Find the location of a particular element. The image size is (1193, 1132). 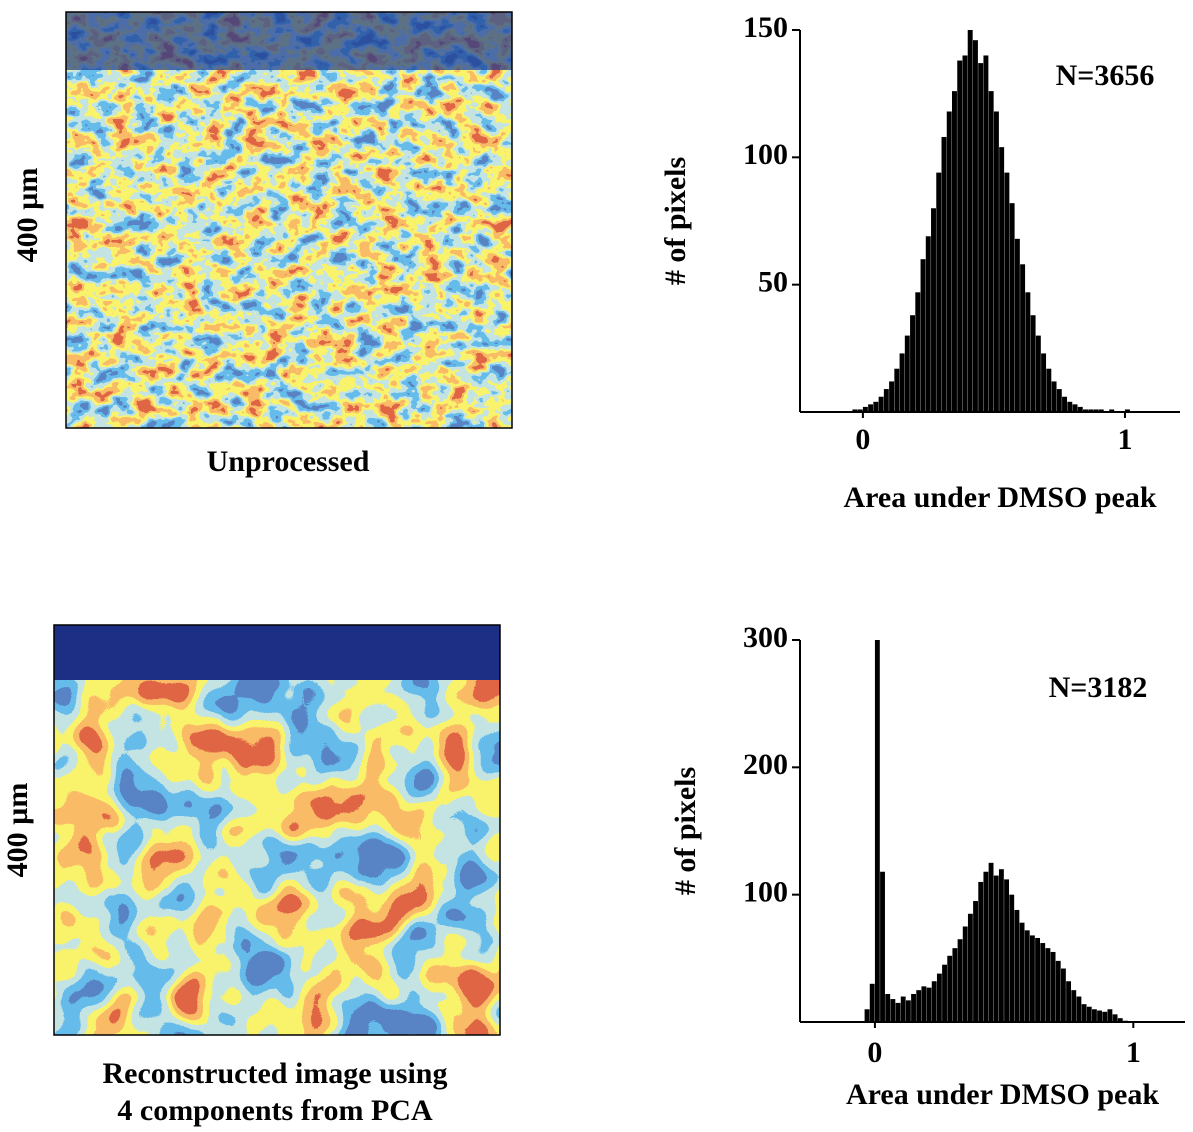

y-tick-label: 50 is located at coordinates (773, 282).